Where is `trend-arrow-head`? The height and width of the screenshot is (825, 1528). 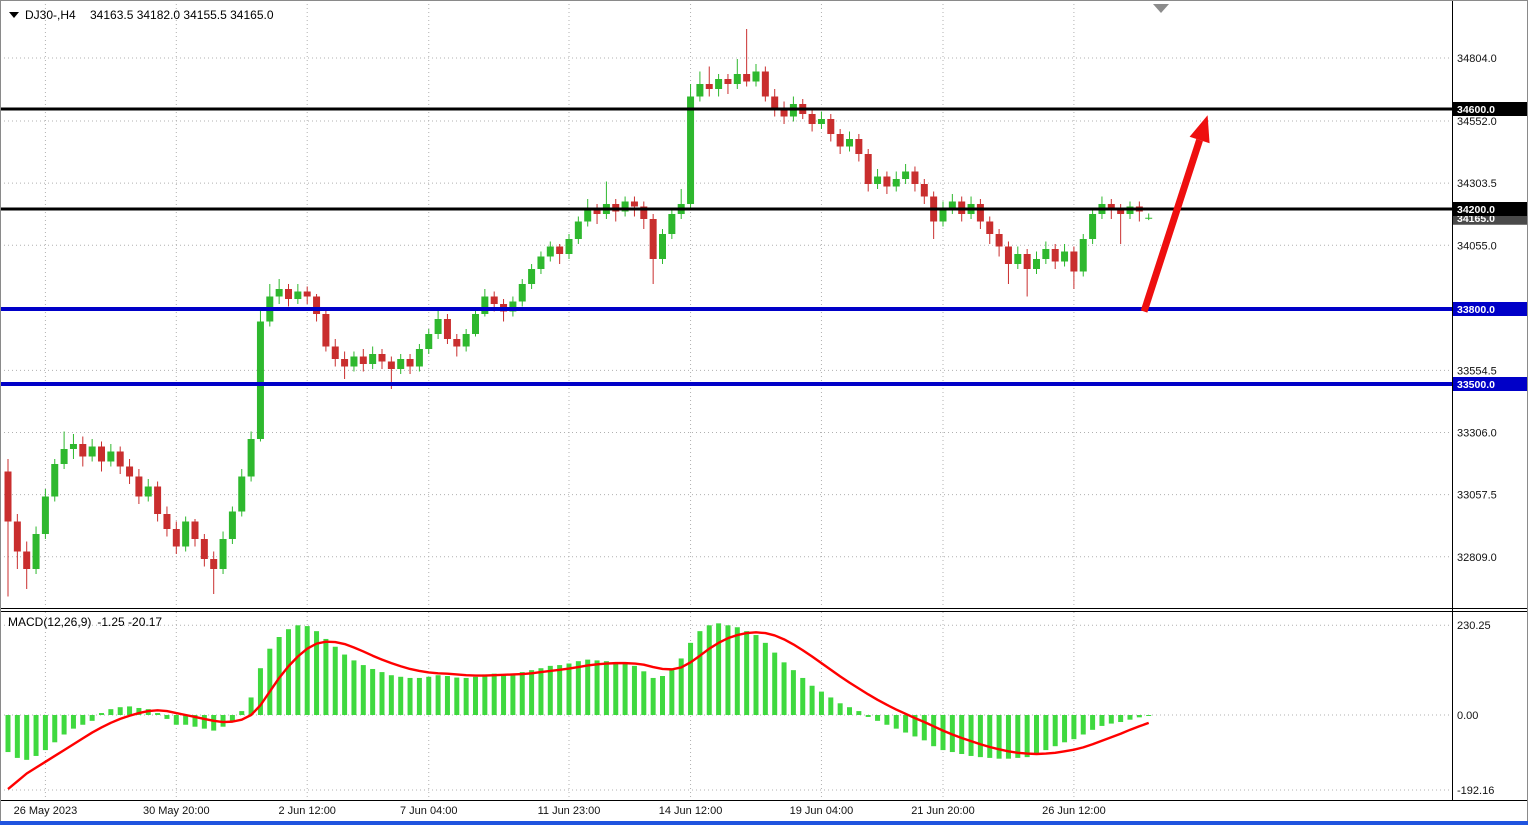
trend-arrow-head is located at coordinates (1199, 129).